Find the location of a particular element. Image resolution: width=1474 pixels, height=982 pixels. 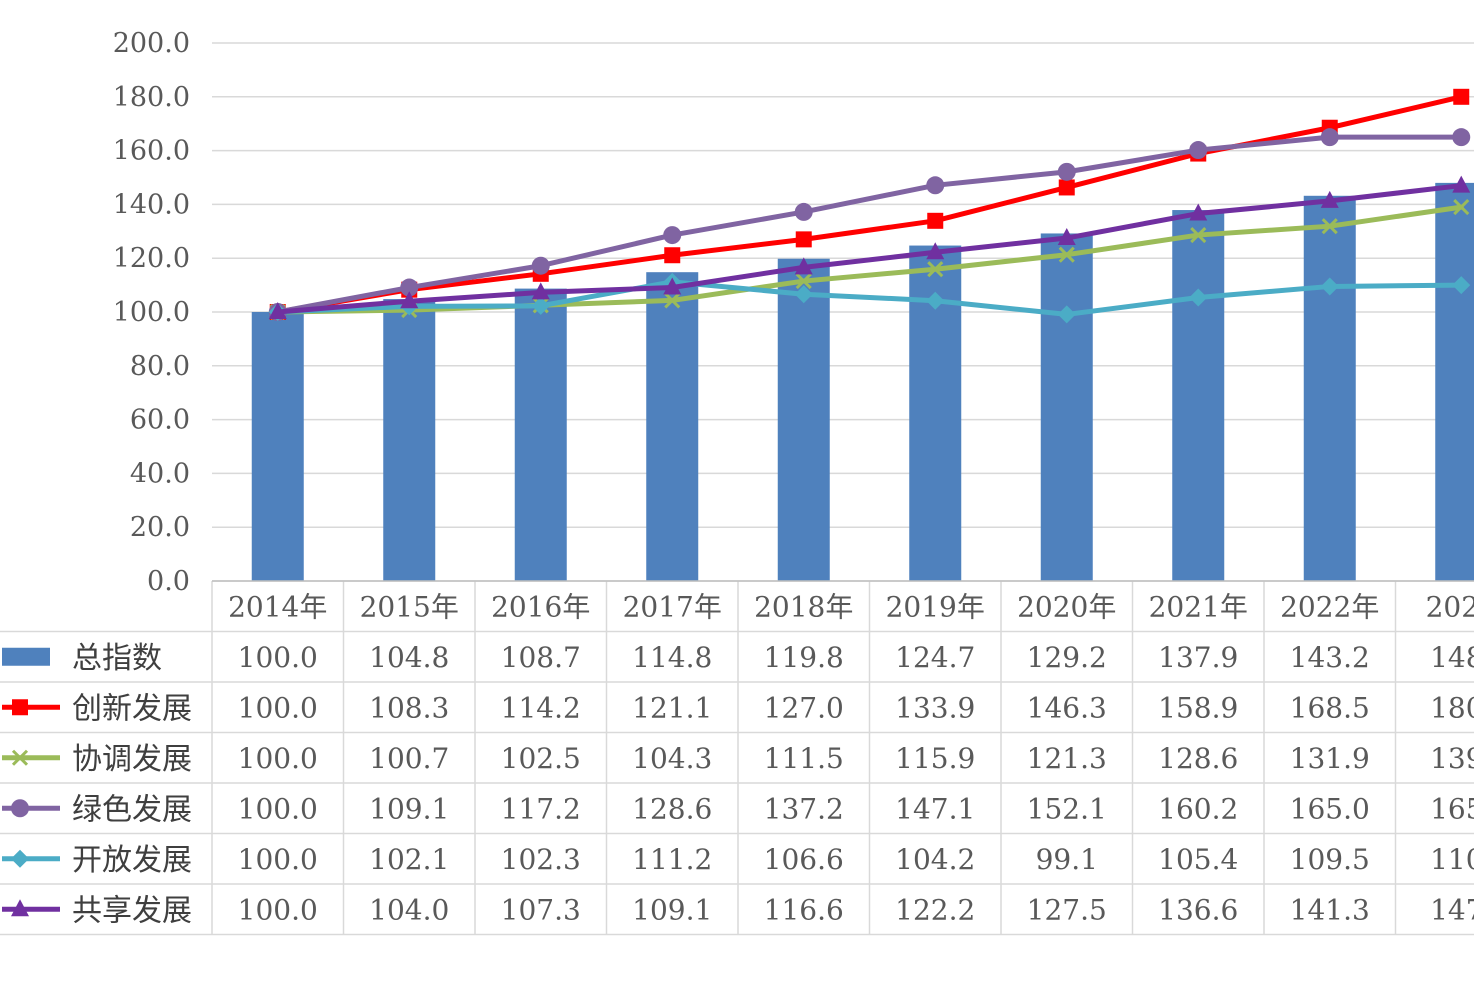

x-category-label: 2019年 is located at coordinates (935, 606).